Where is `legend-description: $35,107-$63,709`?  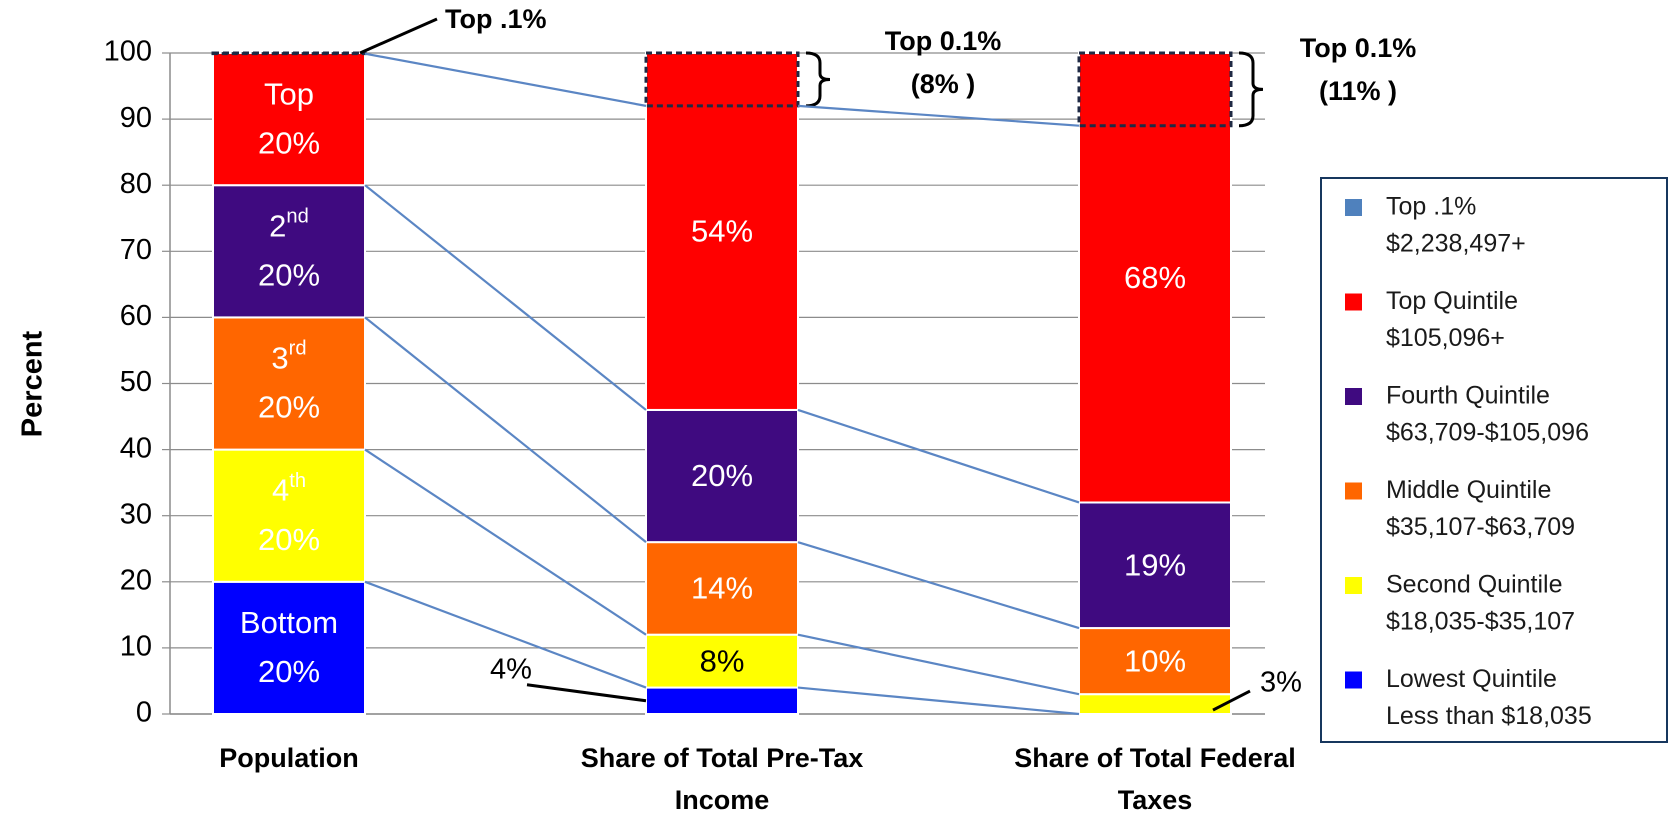 legend-description: $35,107-$63,709 is located at coordinates (1480, 527).